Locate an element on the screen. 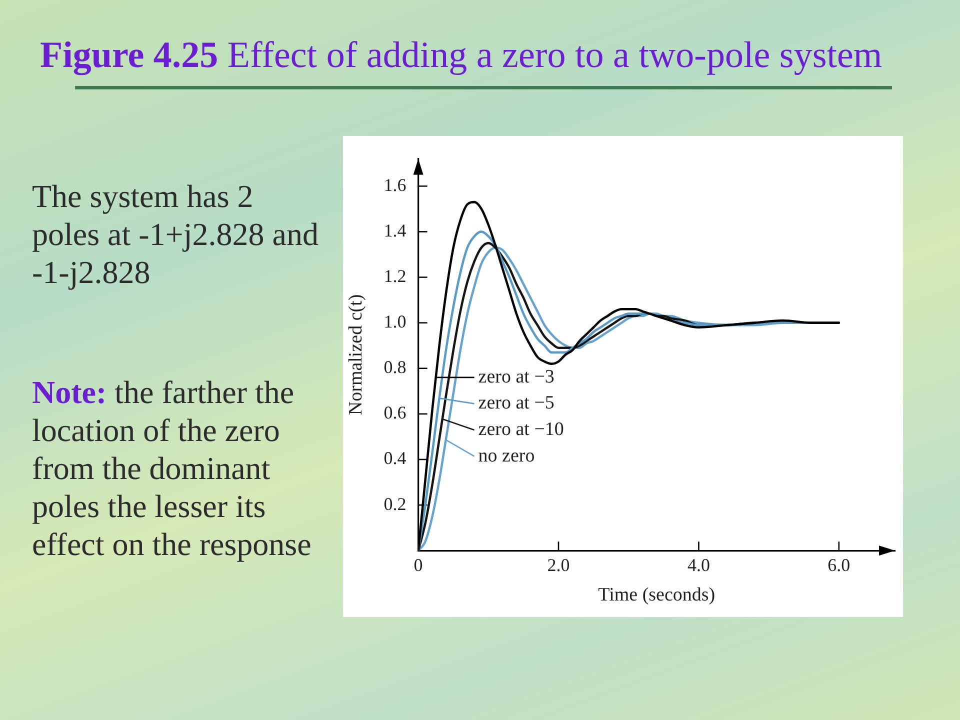 The height and width of the screenshot is (720, 960). legend-label: zero at −10 is located at coordinates (521, 429).